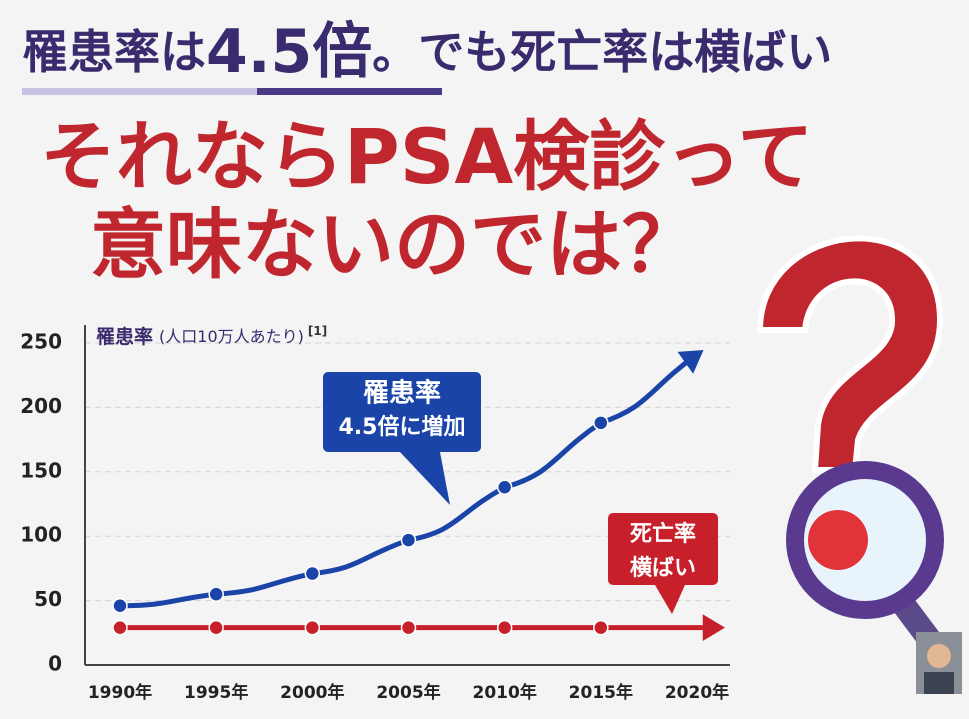  What do you see at coordinates (41, 470) in the screenshot?
I see `y-tick-label: 150` at bounding box center [41, 470].